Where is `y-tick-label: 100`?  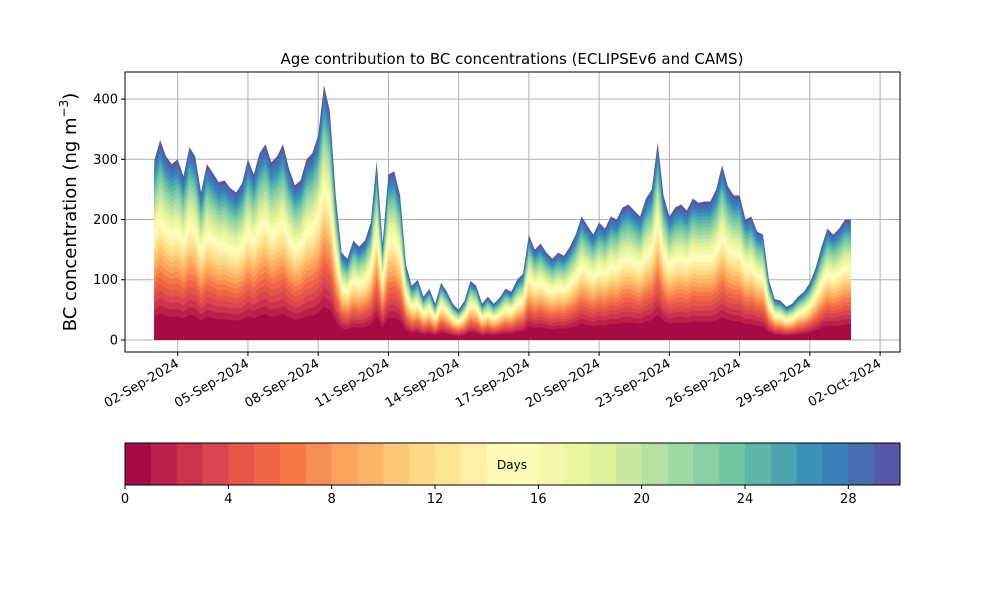
y-tick-label: 100 is located at coordinates (105, 280).